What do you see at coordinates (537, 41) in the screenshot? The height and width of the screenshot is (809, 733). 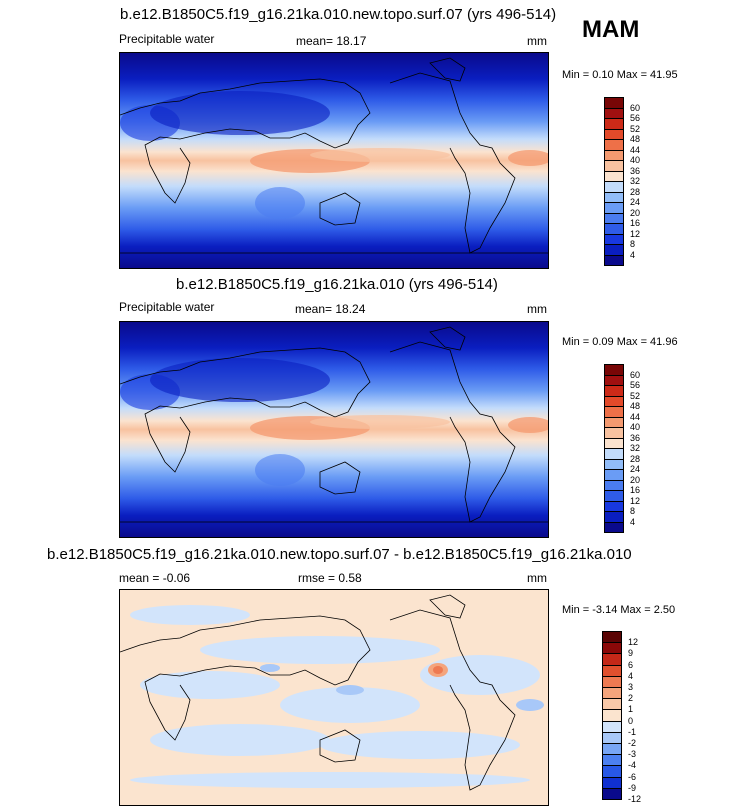 I see `panel-1-units: mm` at bounding box center [537, 41].